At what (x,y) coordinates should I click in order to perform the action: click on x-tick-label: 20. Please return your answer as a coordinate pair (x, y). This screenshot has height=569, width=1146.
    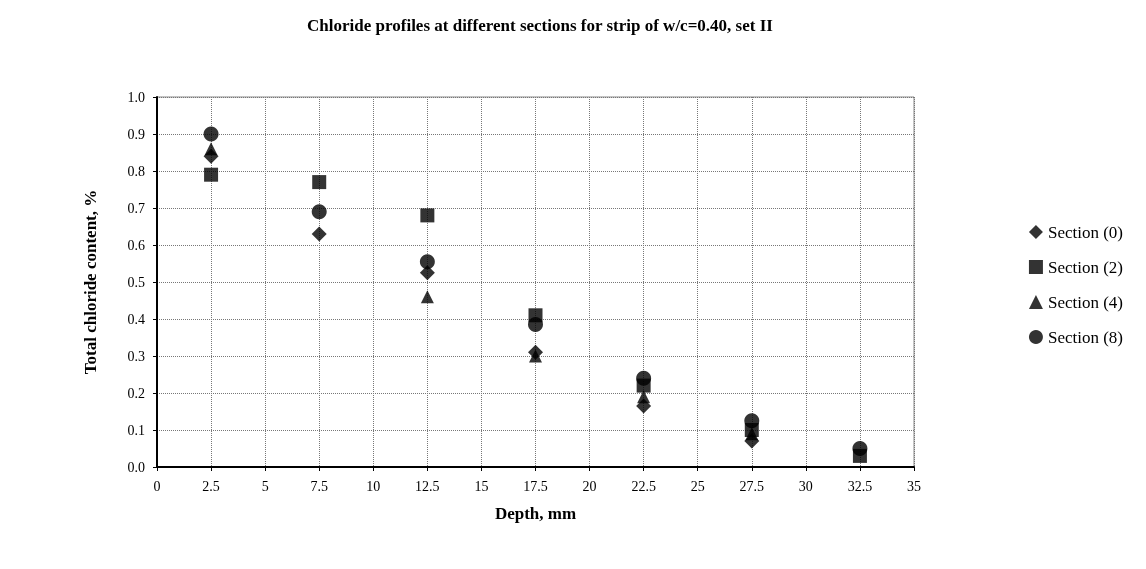
    Looking at the image, I should click on (589, 486).